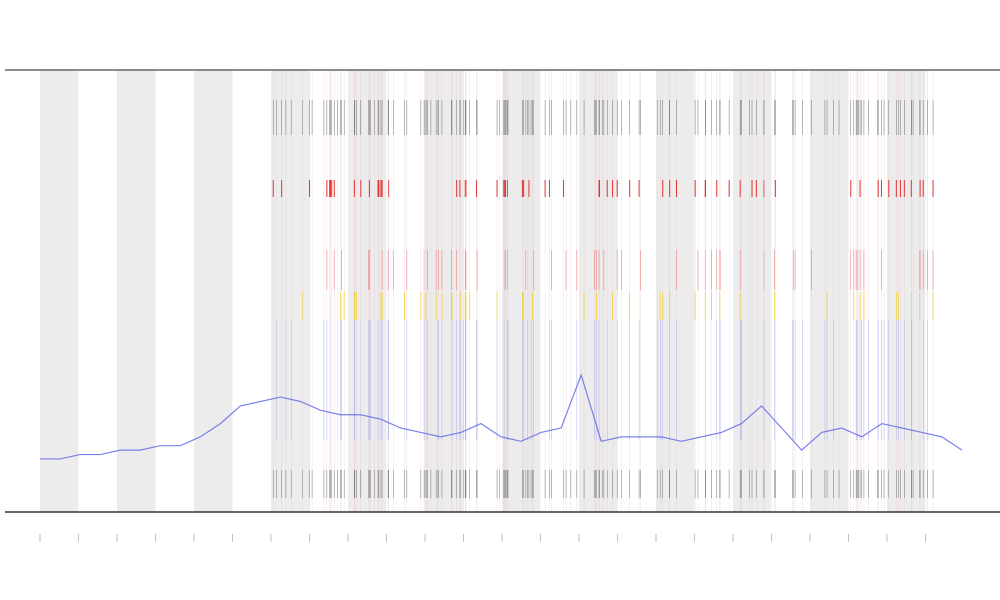  I want to click on series-line, so click(501, 416).